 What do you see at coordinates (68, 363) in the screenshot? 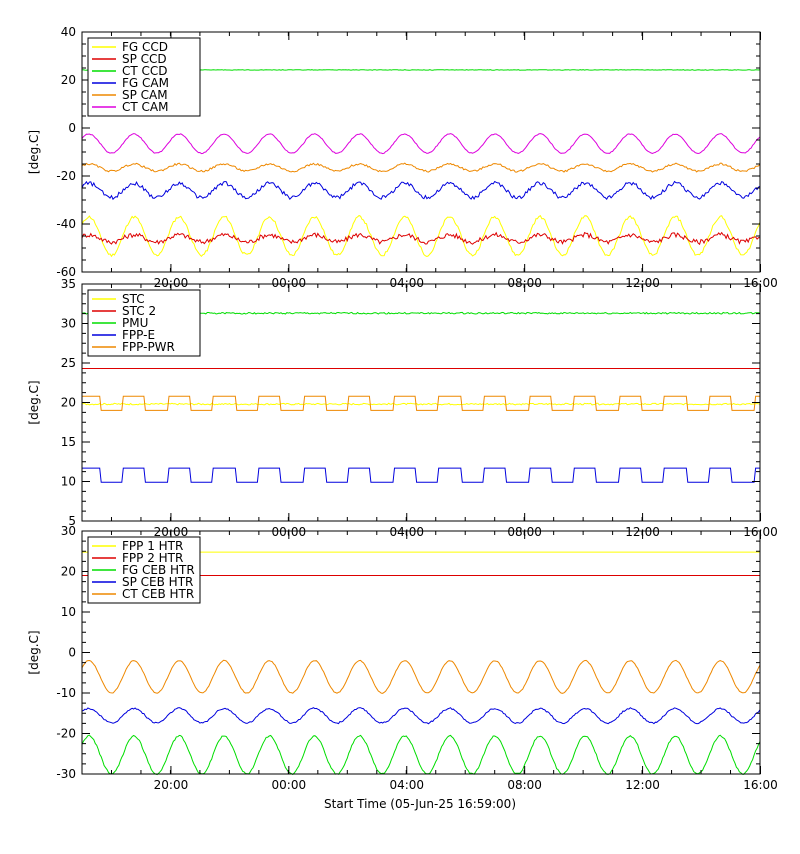
I see `y-tick-label: 25` at bounding box center [68, 363].